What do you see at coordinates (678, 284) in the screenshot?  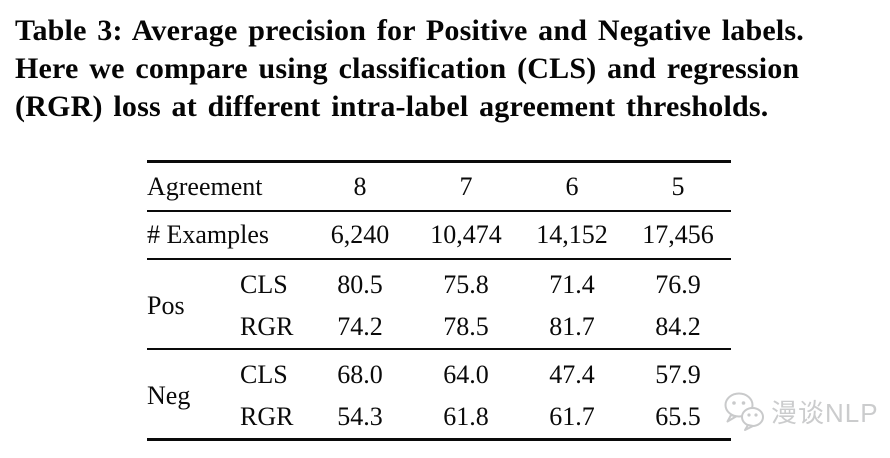 I see `value-cell: 76.9` at bounding box center [678, 284].